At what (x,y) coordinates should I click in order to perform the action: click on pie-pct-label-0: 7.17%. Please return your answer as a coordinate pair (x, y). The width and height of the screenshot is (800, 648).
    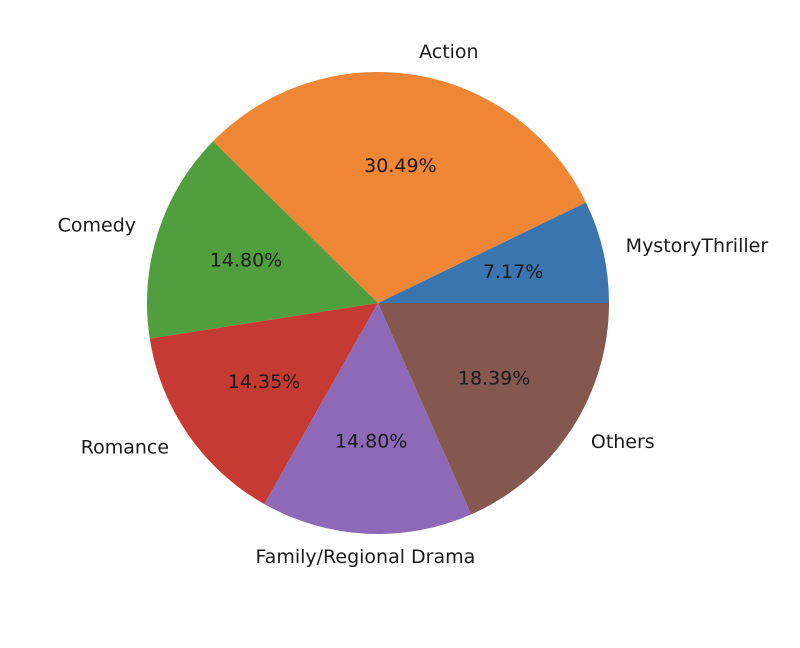
    Looking at the image, I should click on (513, 272).